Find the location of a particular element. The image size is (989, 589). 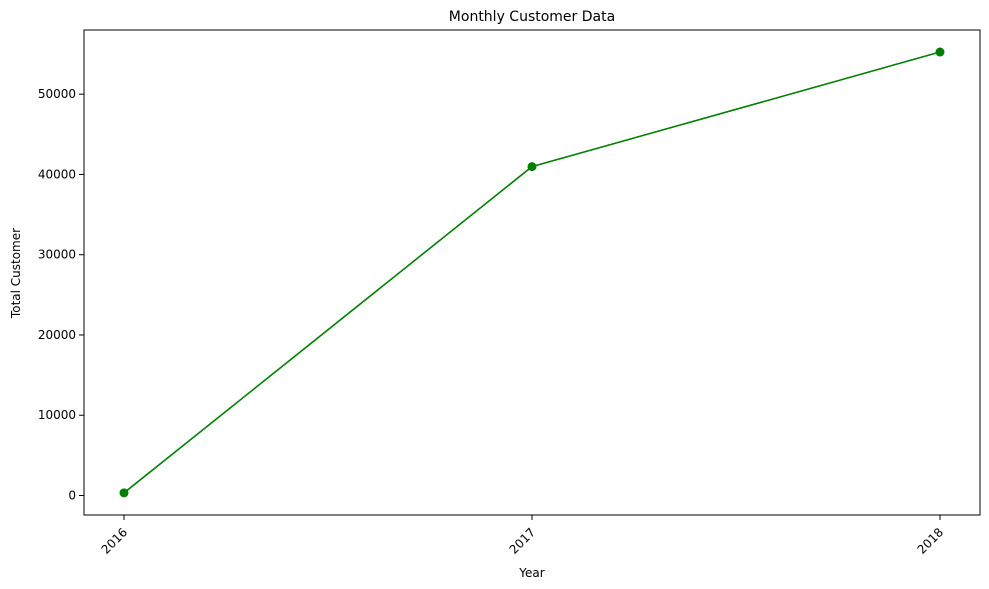

y-tick-label-2: 20000 is located at coordinates (57, 335).